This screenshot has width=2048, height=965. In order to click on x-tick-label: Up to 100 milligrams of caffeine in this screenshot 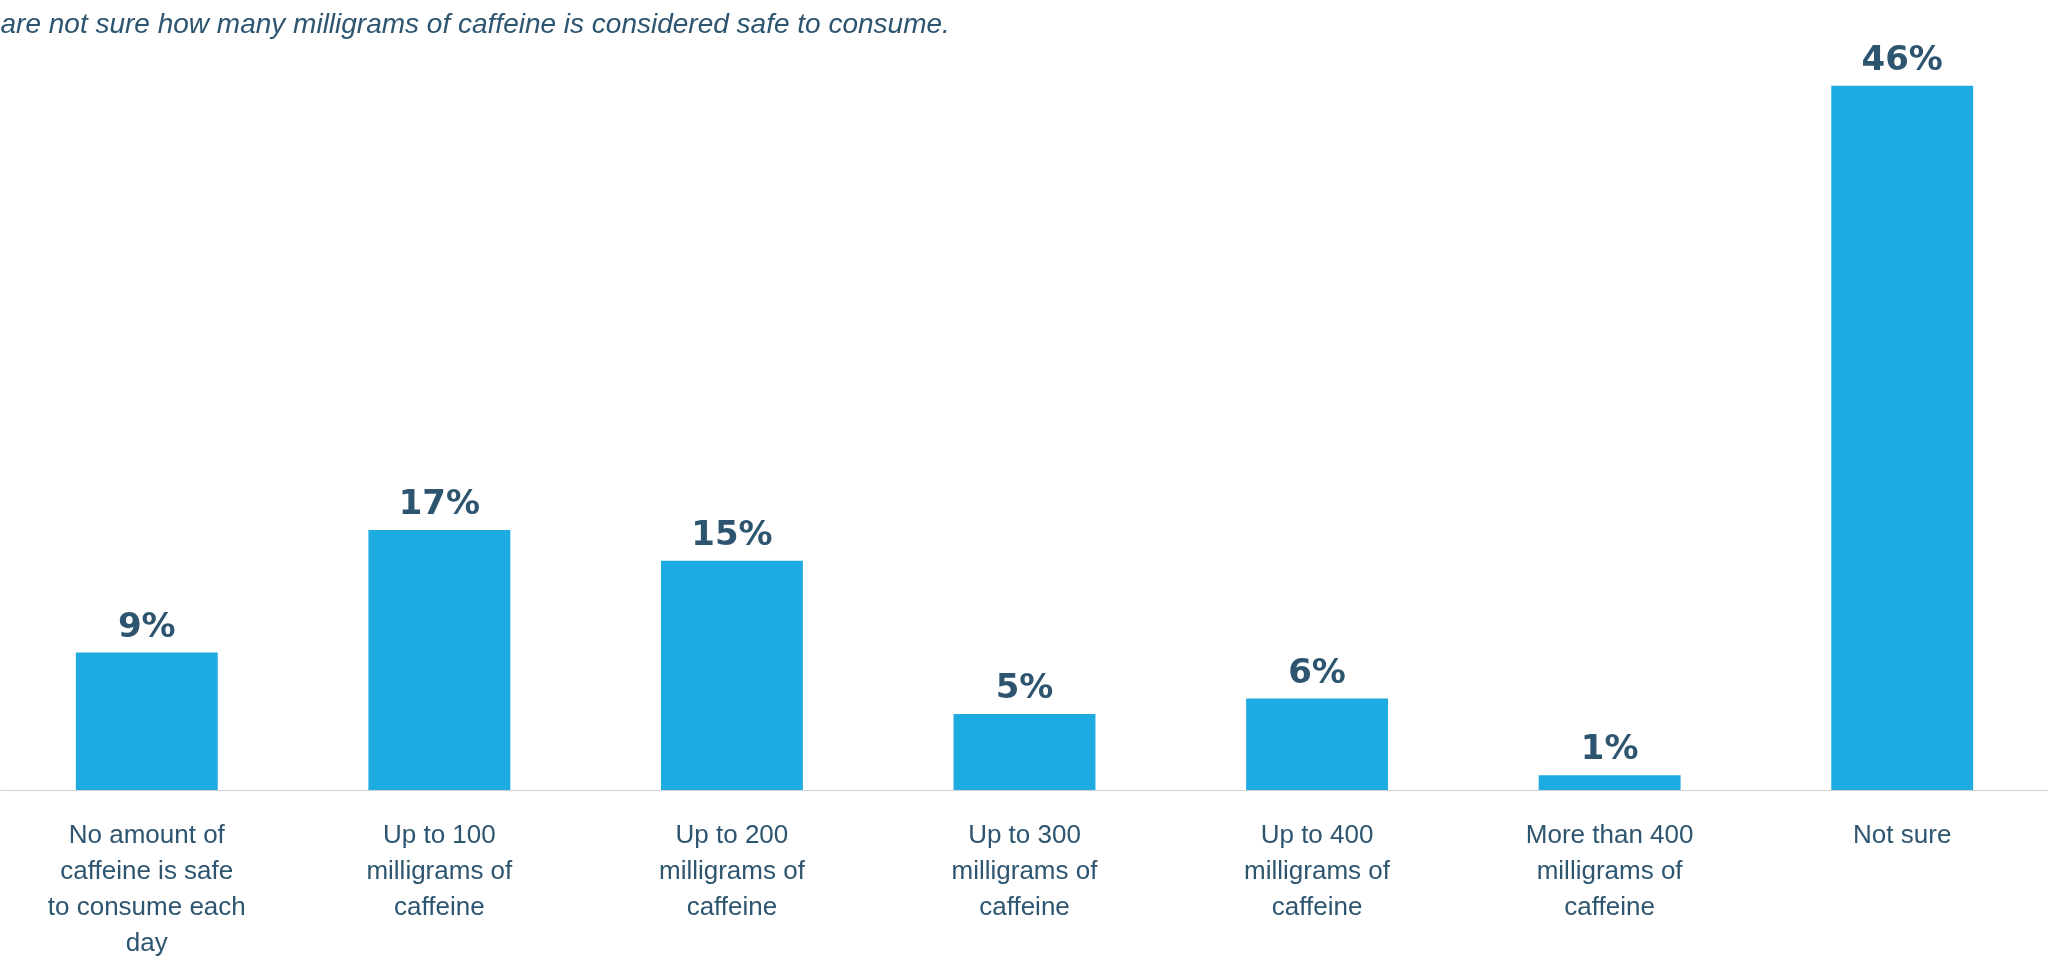, I will do `click(440, 869)`.